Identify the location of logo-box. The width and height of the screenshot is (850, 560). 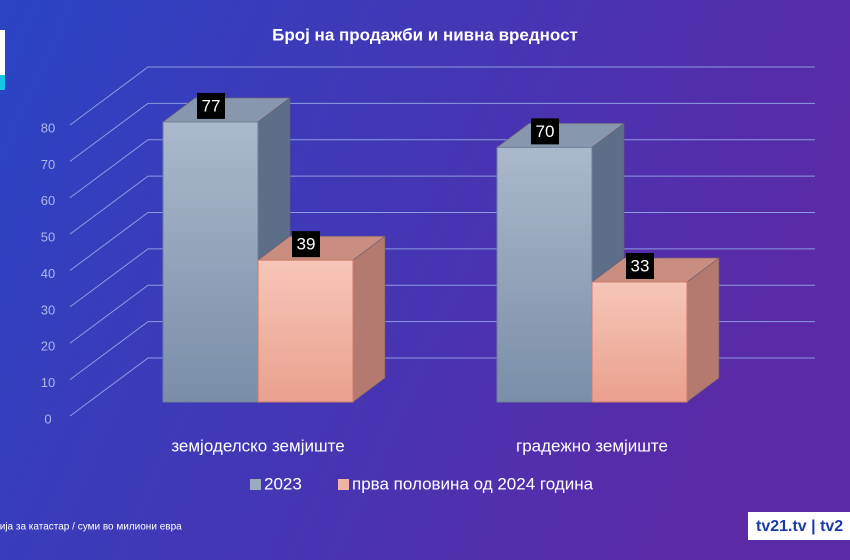
(799, 526).